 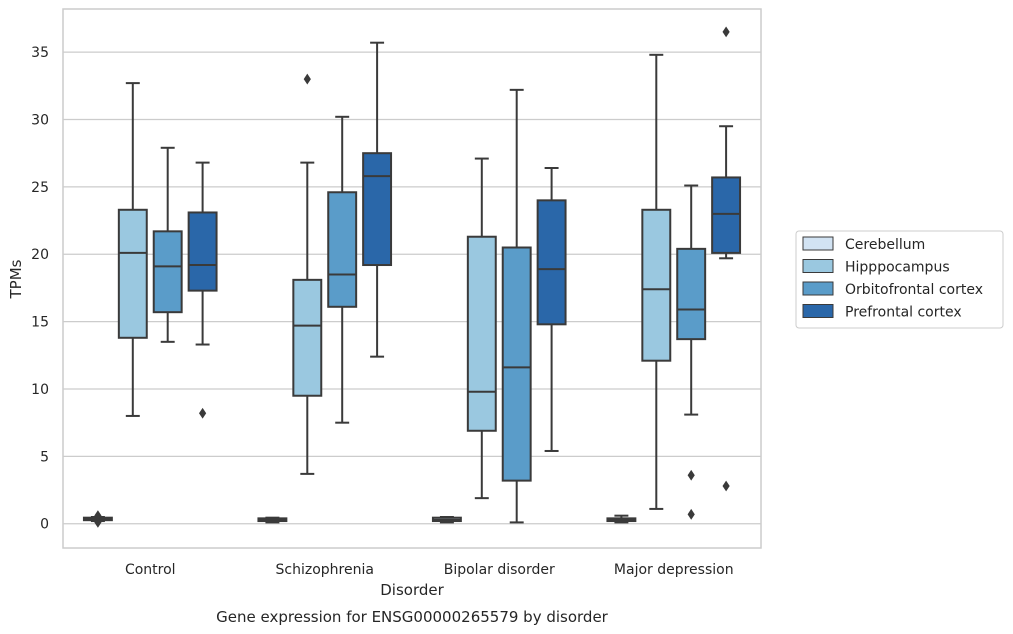 I want to click on x-axis-title: Disorder, so click(x=412, y=590).